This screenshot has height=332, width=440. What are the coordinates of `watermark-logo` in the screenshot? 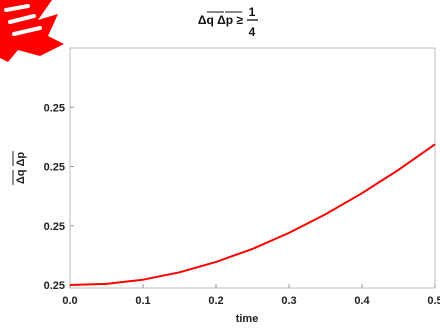 It's located at (32, 31).